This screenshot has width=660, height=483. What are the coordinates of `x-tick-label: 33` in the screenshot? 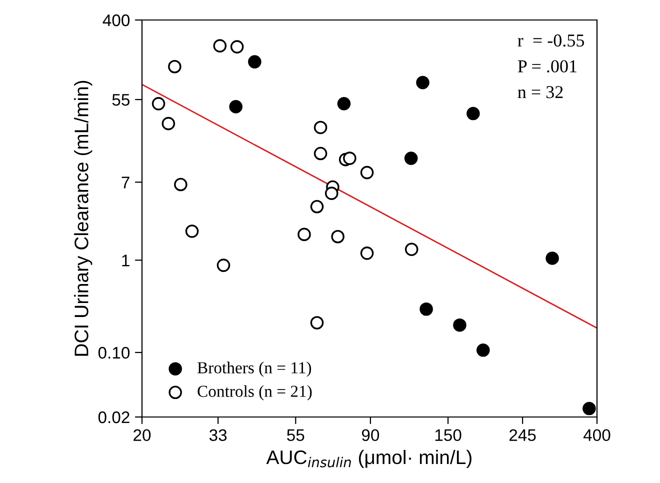 It's located at (218, 435).